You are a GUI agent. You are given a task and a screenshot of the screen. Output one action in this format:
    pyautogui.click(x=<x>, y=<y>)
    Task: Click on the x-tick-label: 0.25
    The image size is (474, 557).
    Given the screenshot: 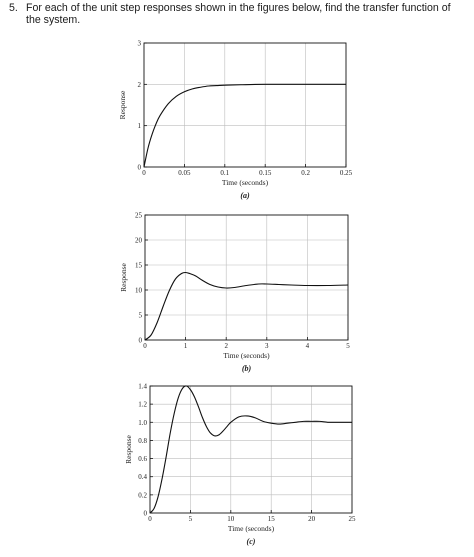 What is the action you would take?
    pyautogui.click(x=346, y=173)
    